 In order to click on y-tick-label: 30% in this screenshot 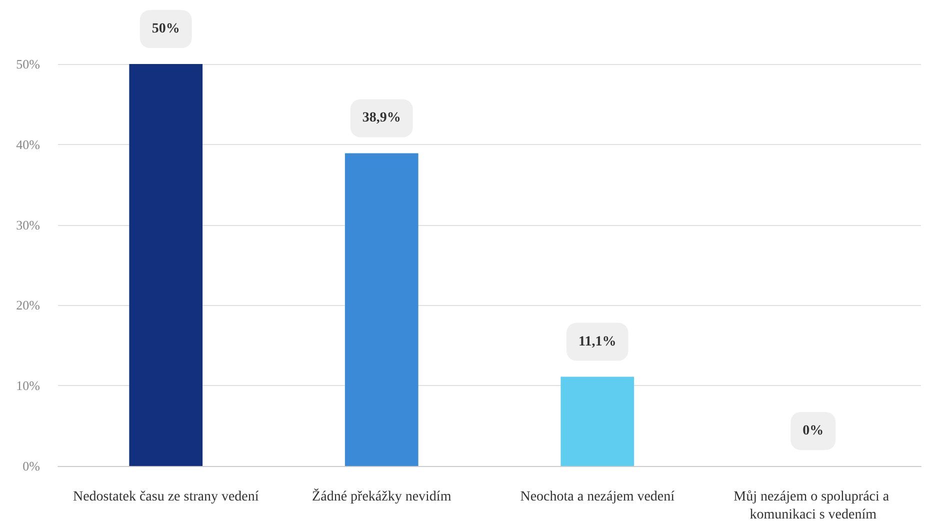, I will do `click(28, 224)`.